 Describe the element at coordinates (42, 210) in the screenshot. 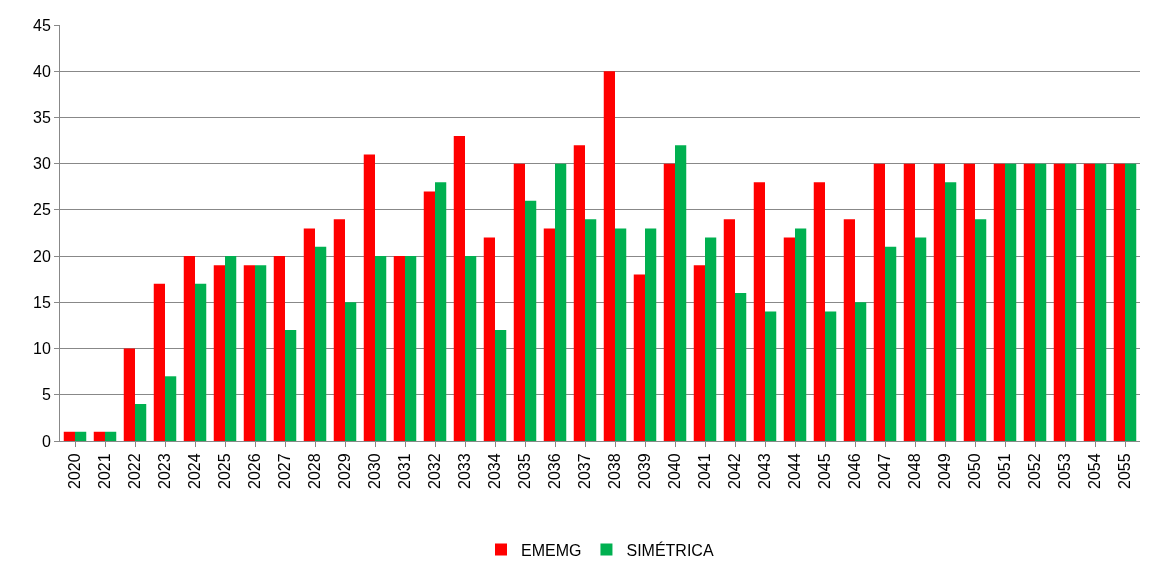

I see `y-tick-label: 25` at that location.